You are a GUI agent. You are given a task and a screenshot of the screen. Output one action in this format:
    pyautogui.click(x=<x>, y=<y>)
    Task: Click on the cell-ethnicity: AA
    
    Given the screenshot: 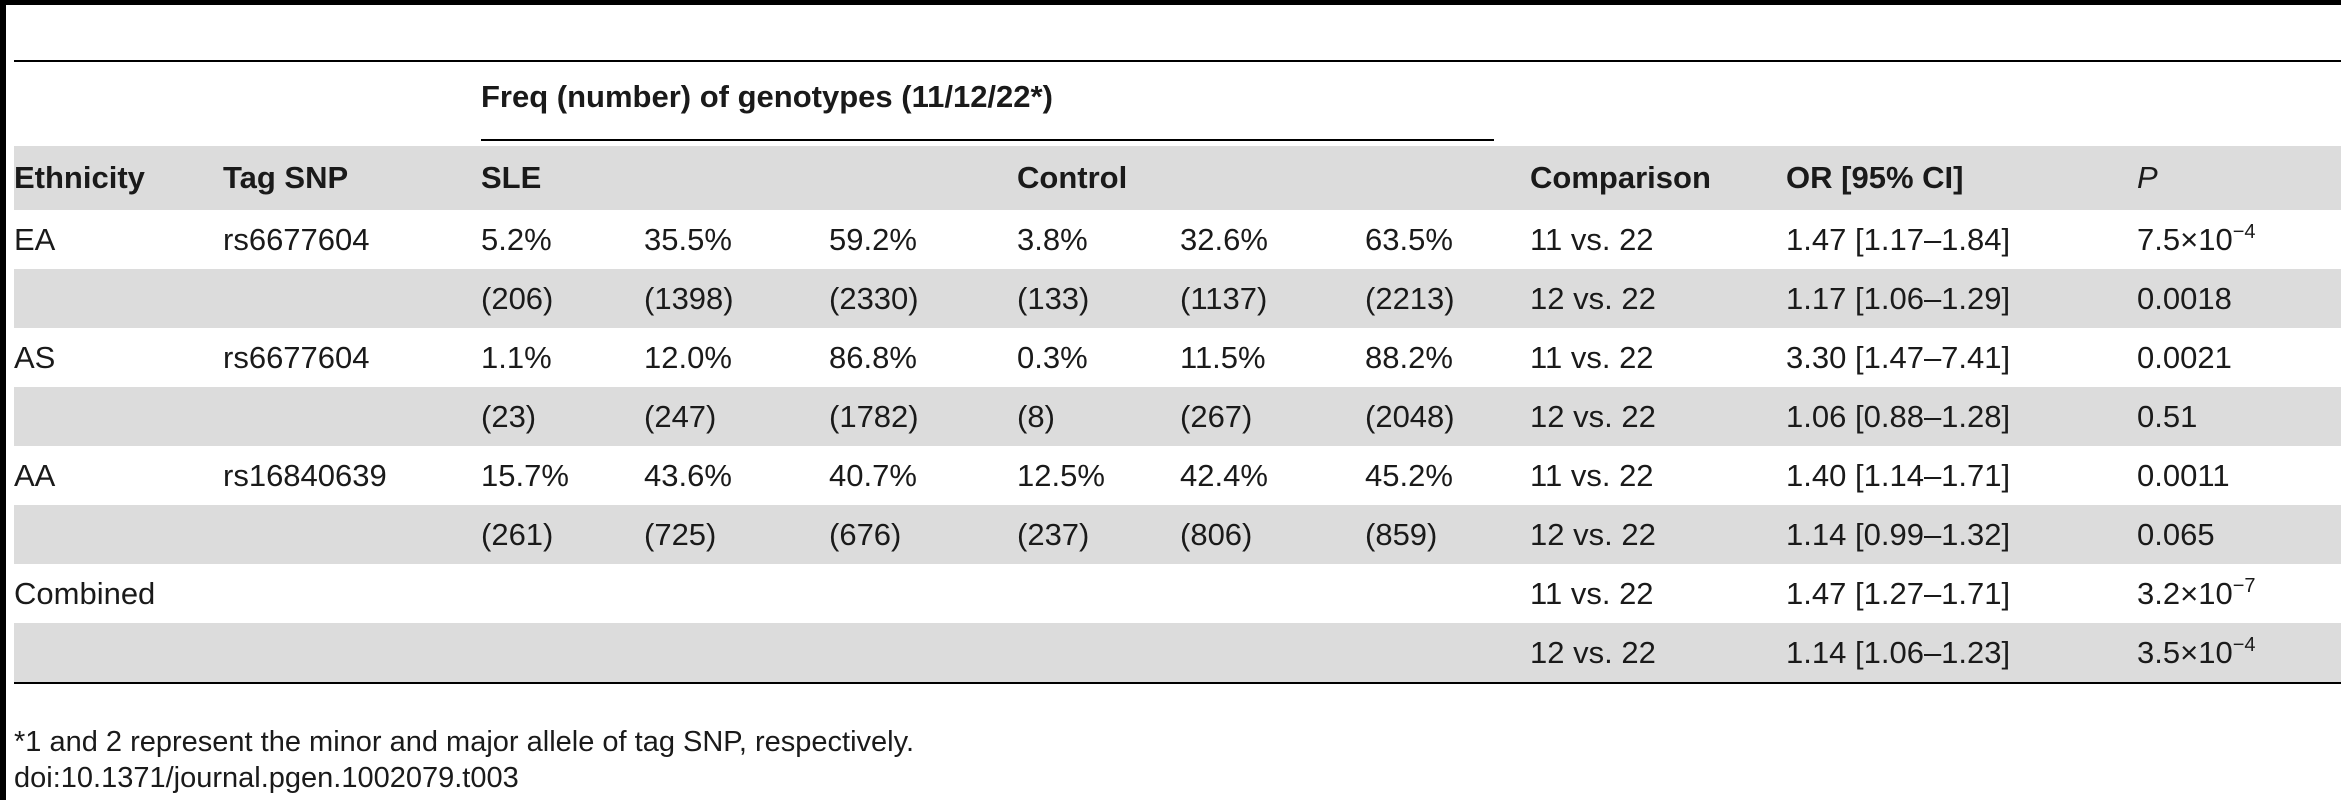 What is the action you would take?
    pyautogui.click(x=35, y=475)
    